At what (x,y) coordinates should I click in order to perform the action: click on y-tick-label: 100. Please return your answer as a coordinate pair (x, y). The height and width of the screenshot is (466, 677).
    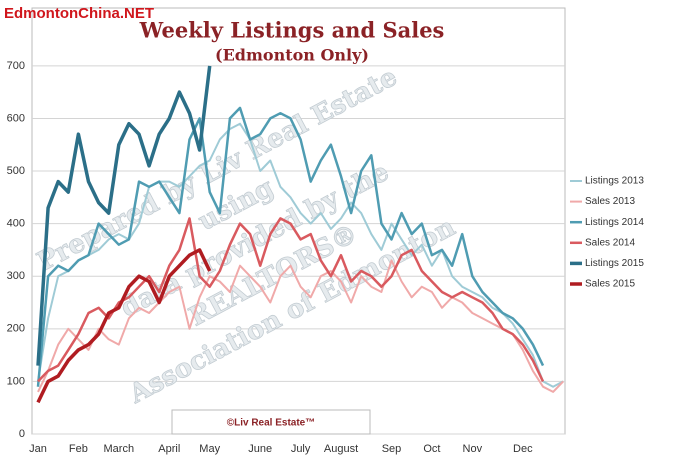
    Looking at the image, I should click on (16, 381).